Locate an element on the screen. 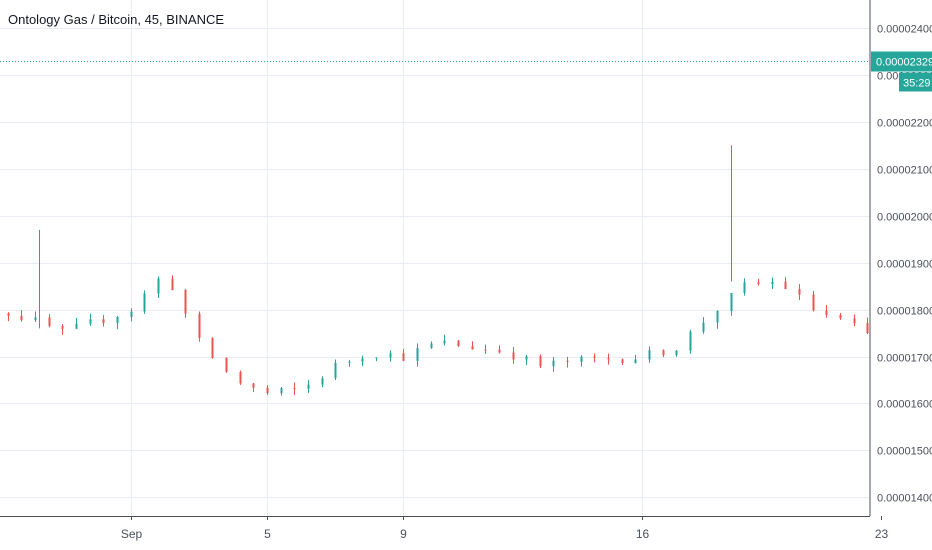  time-tick-label: 23 is located at coordinates (882, 534).